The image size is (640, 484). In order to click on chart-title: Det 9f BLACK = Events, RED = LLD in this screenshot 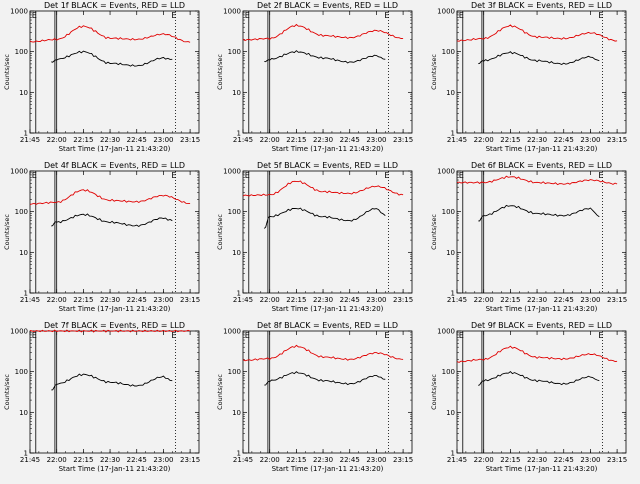, I will do `click(541, 325)`.